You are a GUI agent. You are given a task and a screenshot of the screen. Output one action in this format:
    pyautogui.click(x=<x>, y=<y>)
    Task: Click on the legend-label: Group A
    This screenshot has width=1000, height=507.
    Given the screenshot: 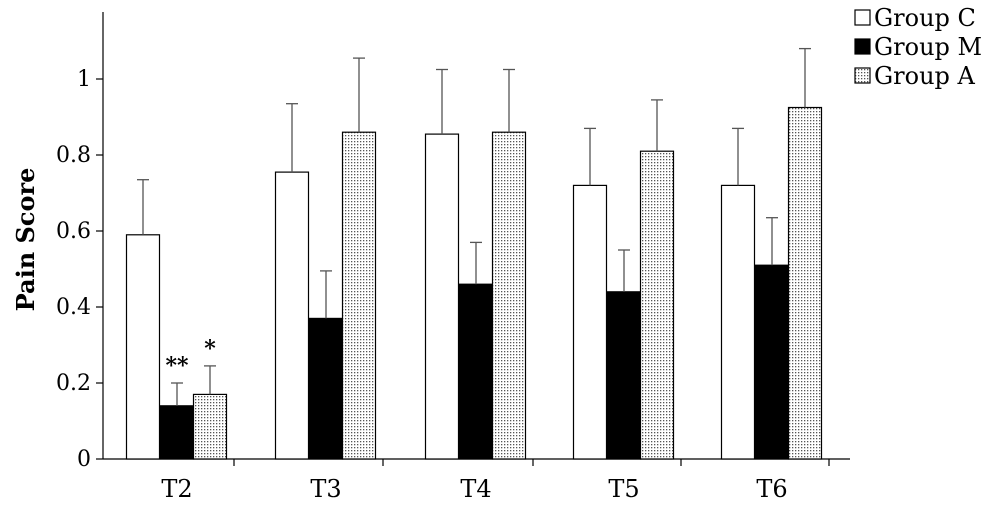 What is the action you would take?
    pyautogui.click(x=925, y=76)
    